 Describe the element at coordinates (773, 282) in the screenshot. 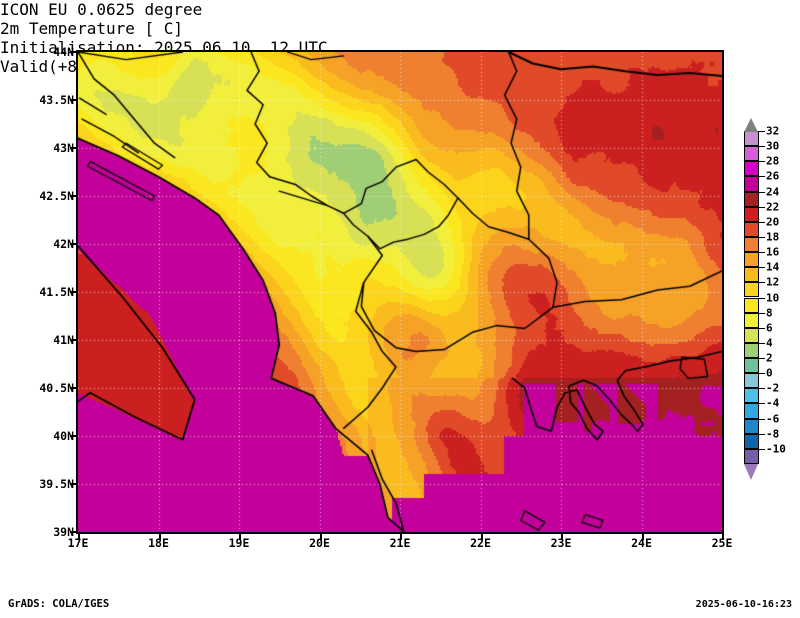

I see `colorbar-tick-label: 12` at that location.